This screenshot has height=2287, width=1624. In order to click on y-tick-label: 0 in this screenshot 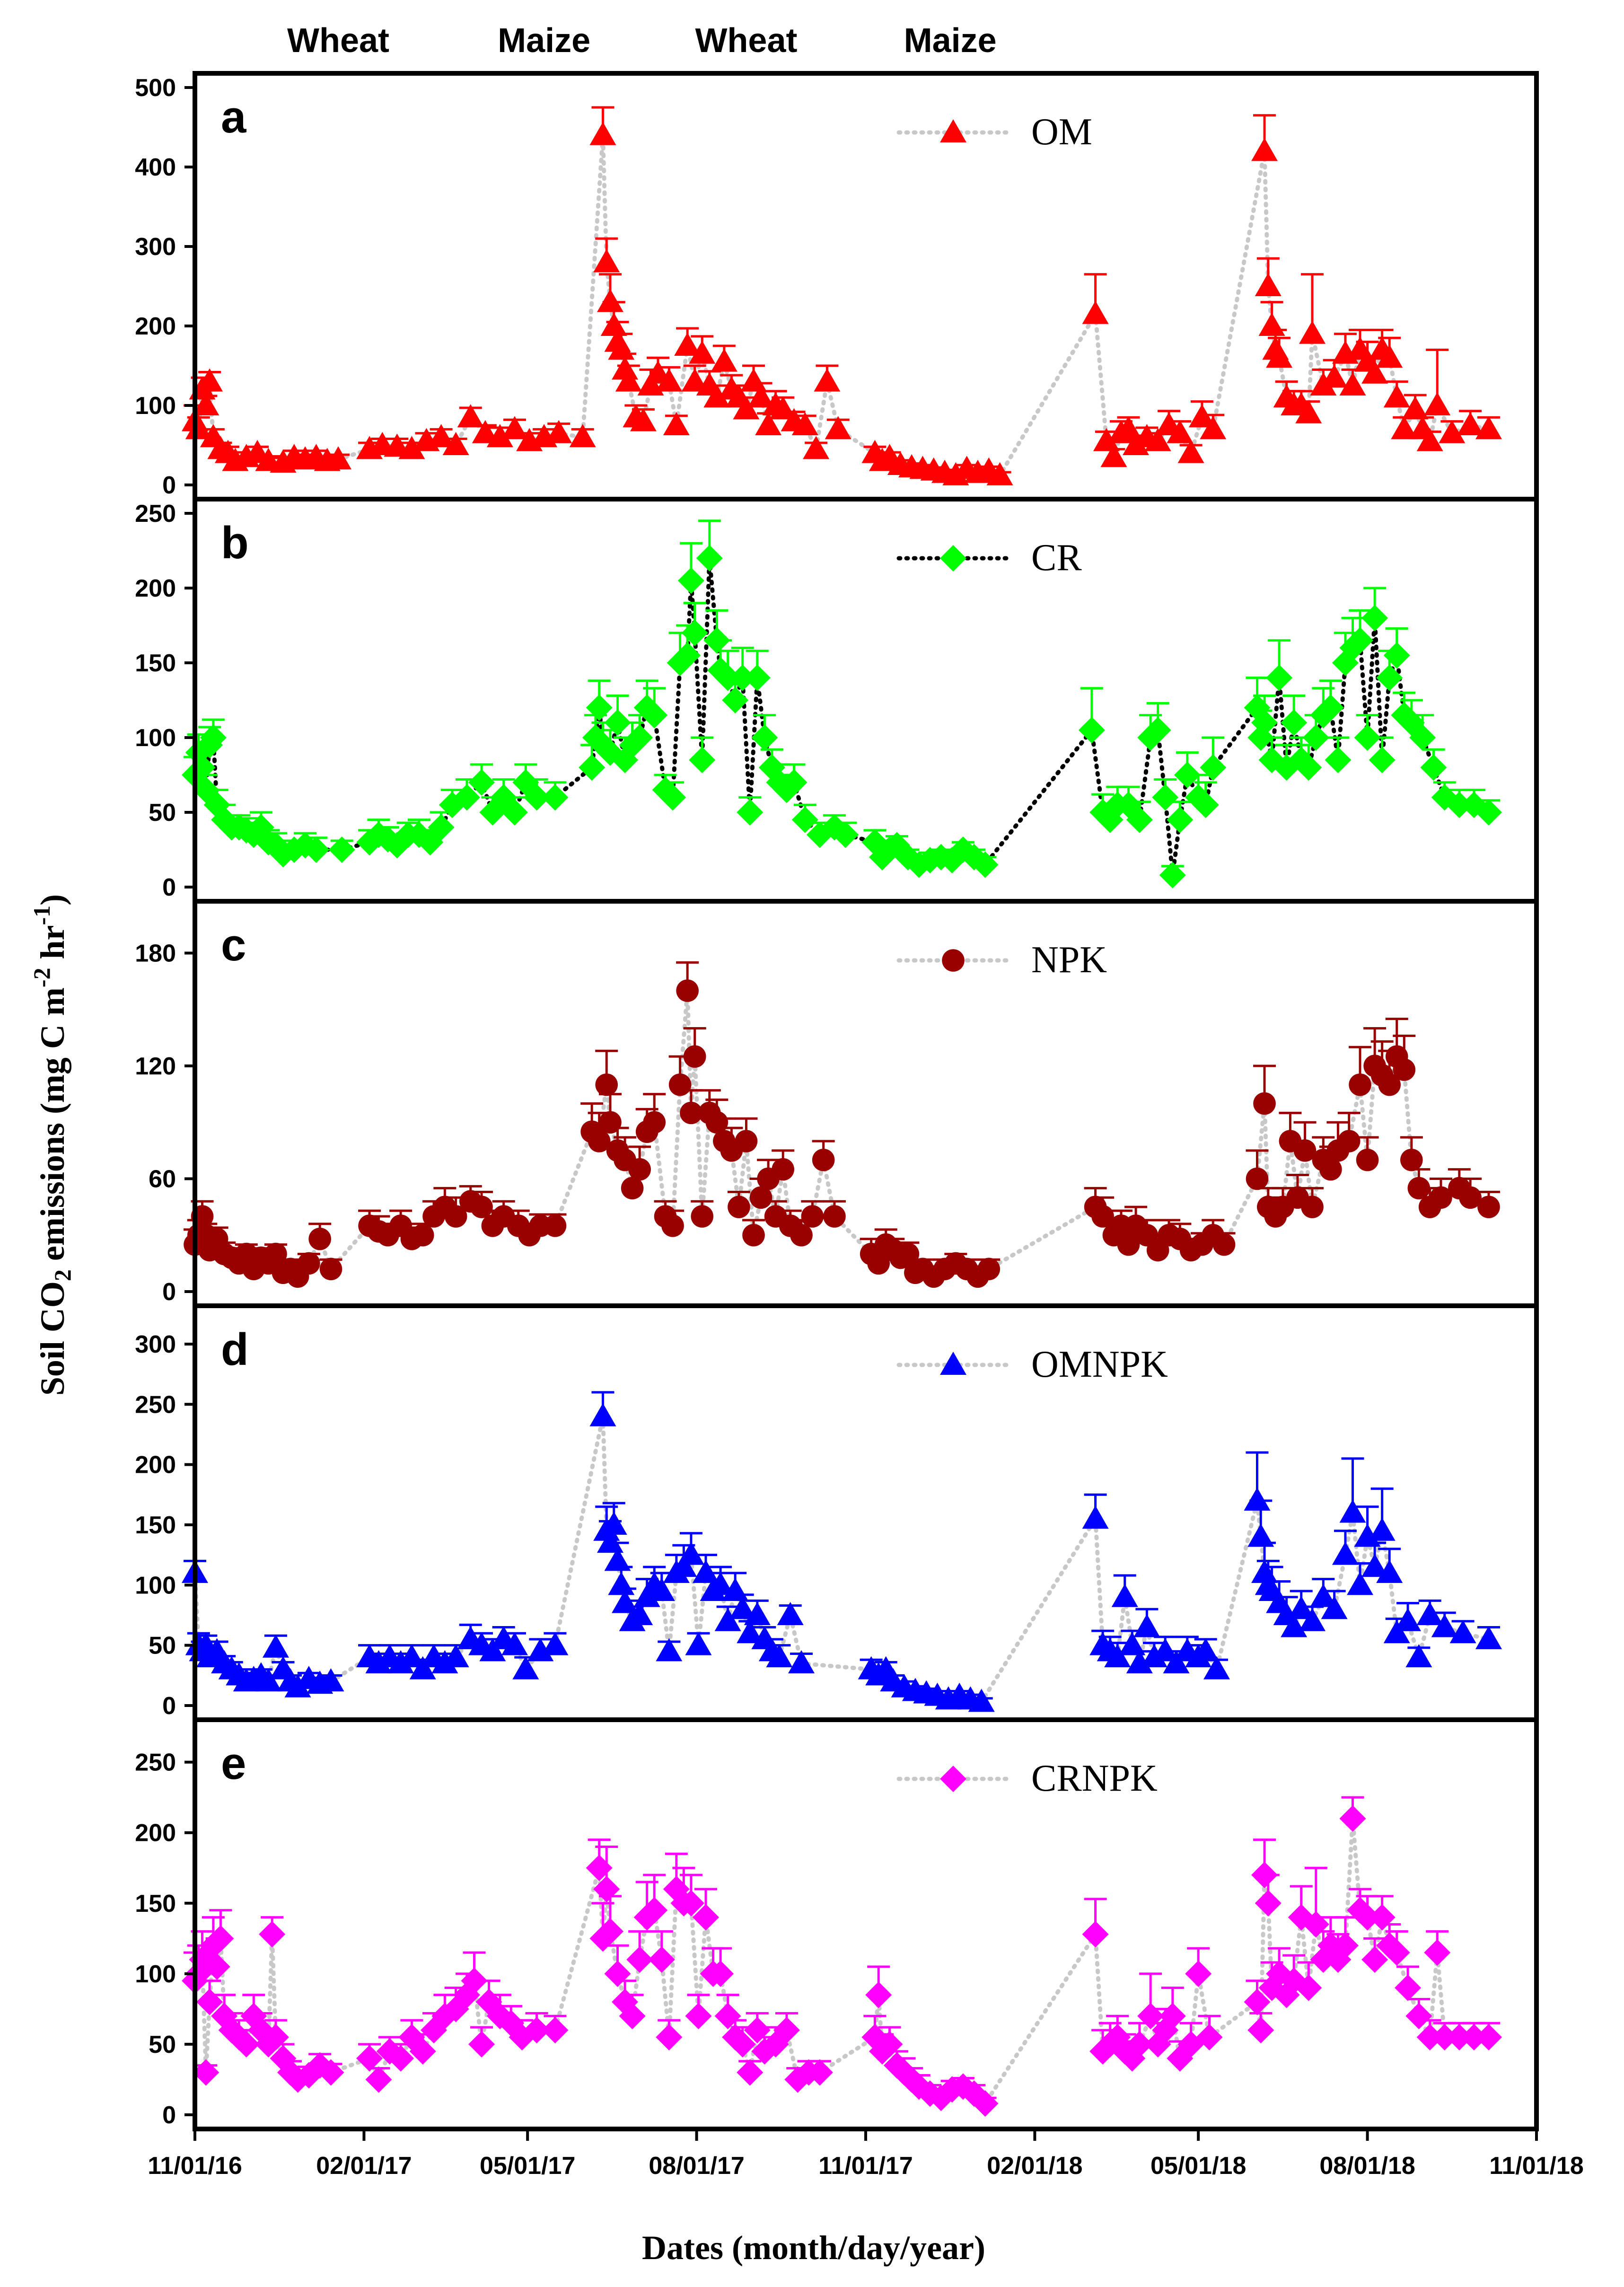, I will do `click(169, 2115)`.